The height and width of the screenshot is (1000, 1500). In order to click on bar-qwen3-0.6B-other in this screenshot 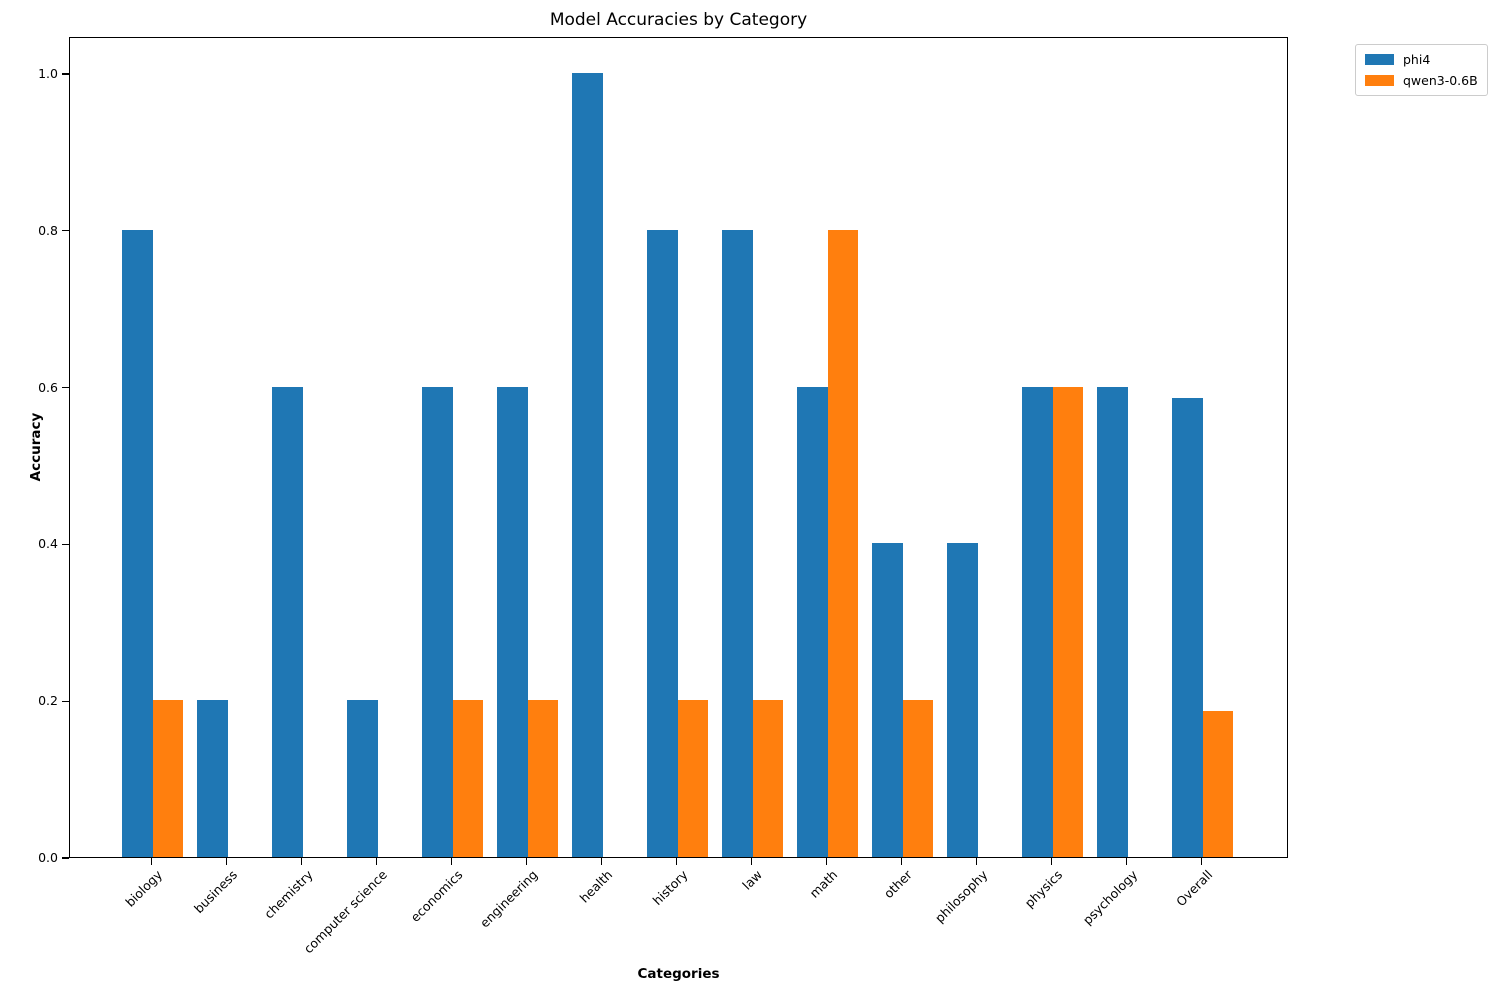, I will do `click(918, 778)`.